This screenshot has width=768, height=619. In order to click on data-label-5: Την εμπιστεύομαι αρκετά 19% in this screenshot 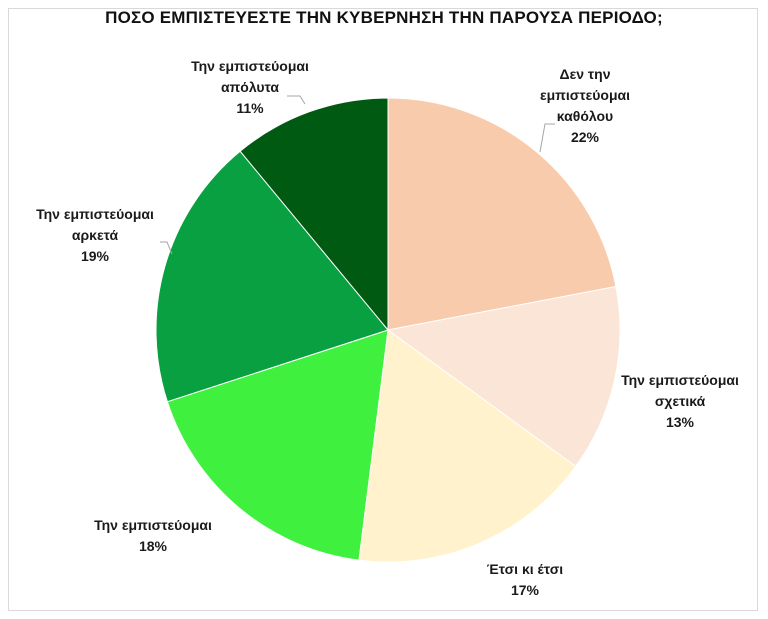, I will do `click(95, 235)`.